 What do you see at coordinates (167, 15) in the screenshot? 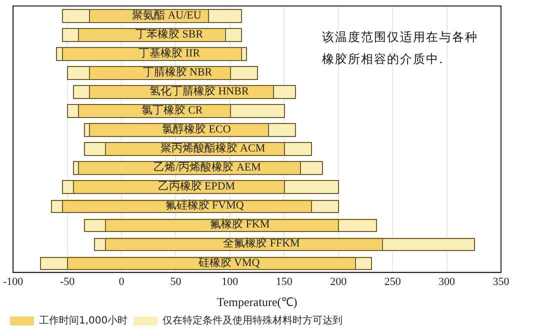
I see `y-tick-label: 聚氨酯 AU/EU` at bounding box center [167, 15].